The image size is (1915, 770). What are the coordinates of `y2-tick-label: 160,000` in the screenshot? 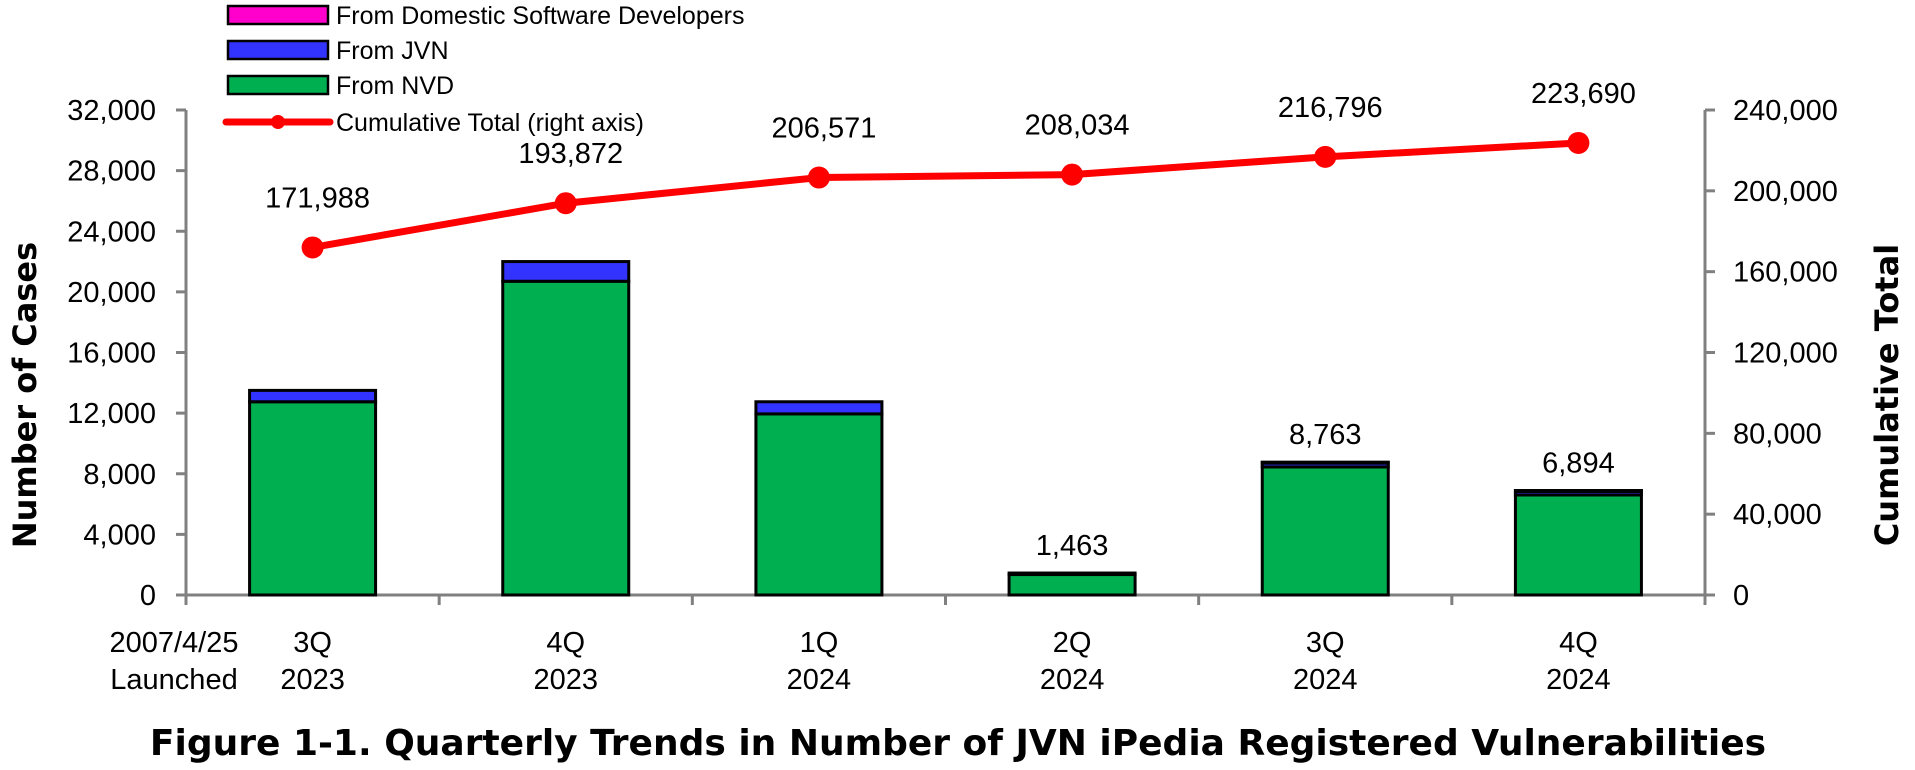 It's located at (1785, 273).